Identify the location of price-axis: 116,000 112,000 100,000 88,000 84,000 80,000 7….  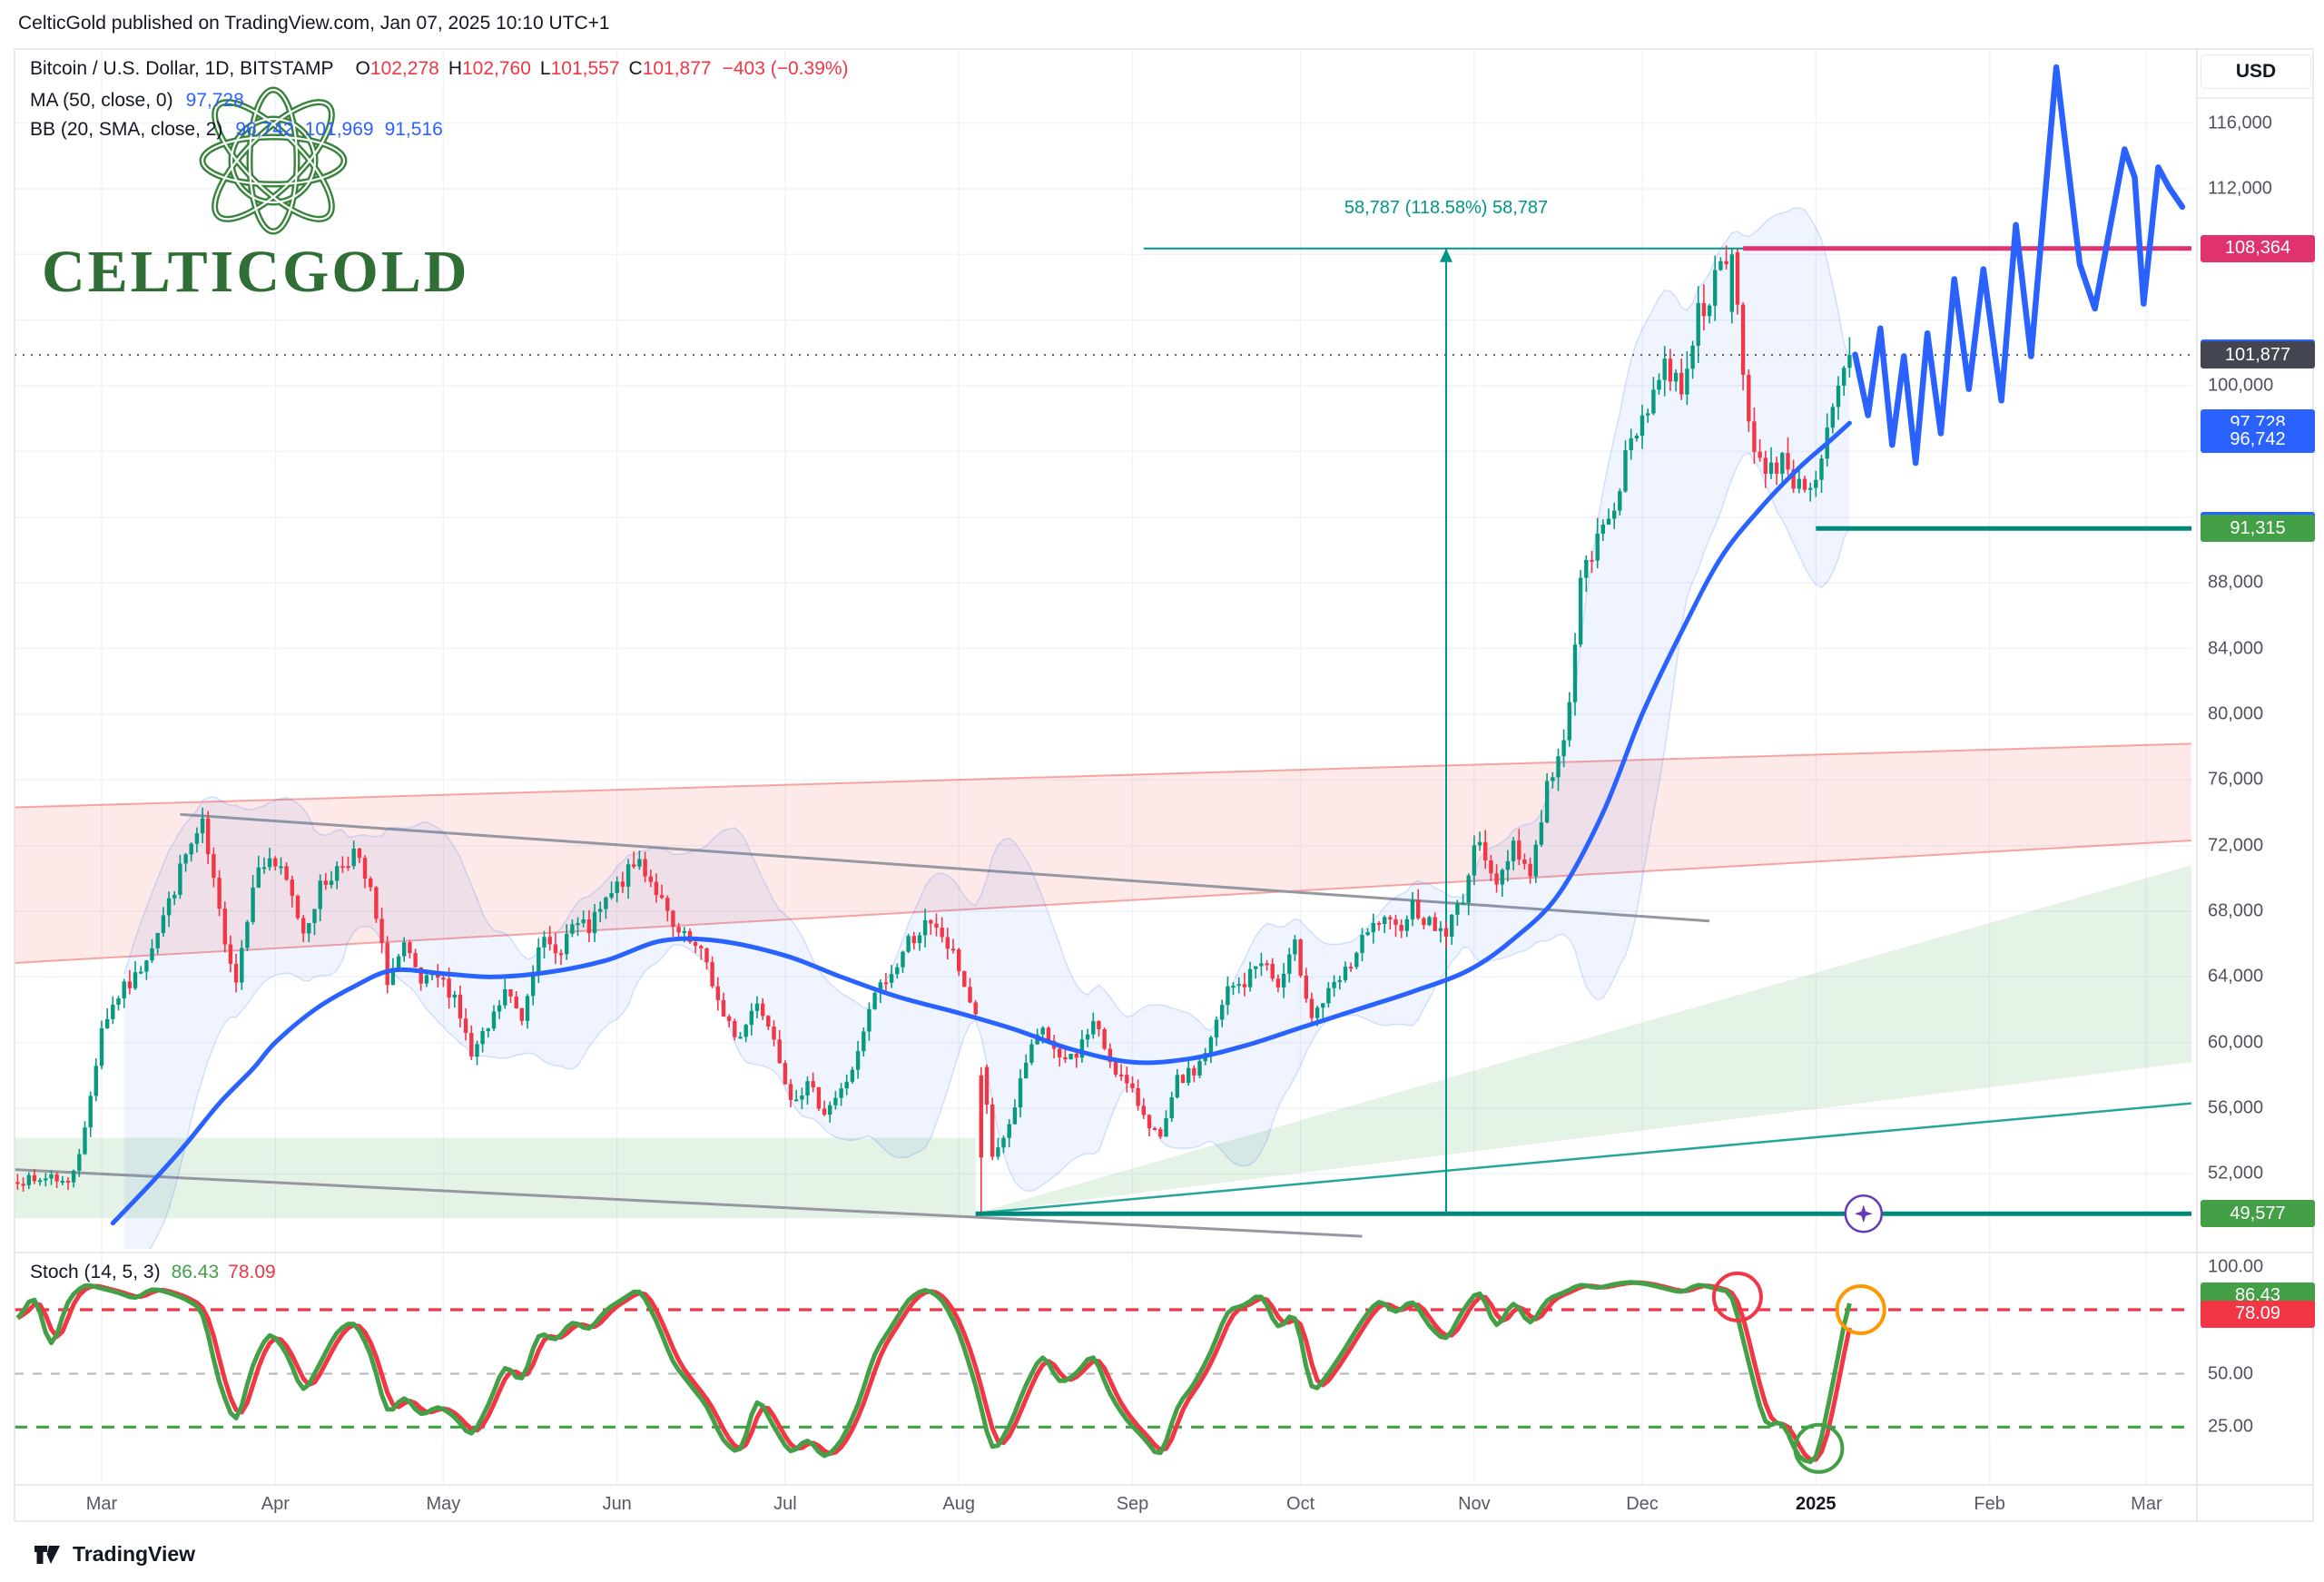
(2260, 785).